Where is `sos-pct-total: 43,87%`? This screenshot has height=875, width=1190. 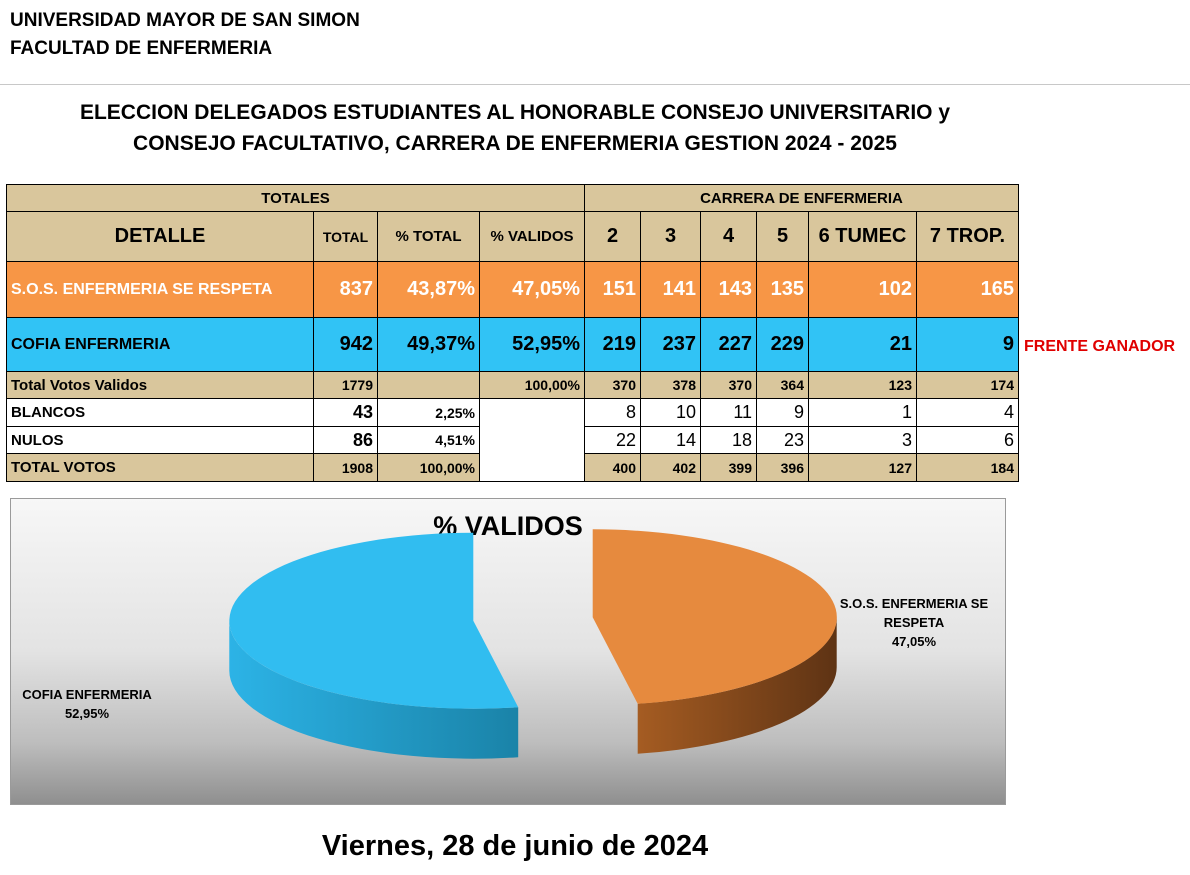 sos-pct-total: 43,87% is located at coordinates (428, 289).